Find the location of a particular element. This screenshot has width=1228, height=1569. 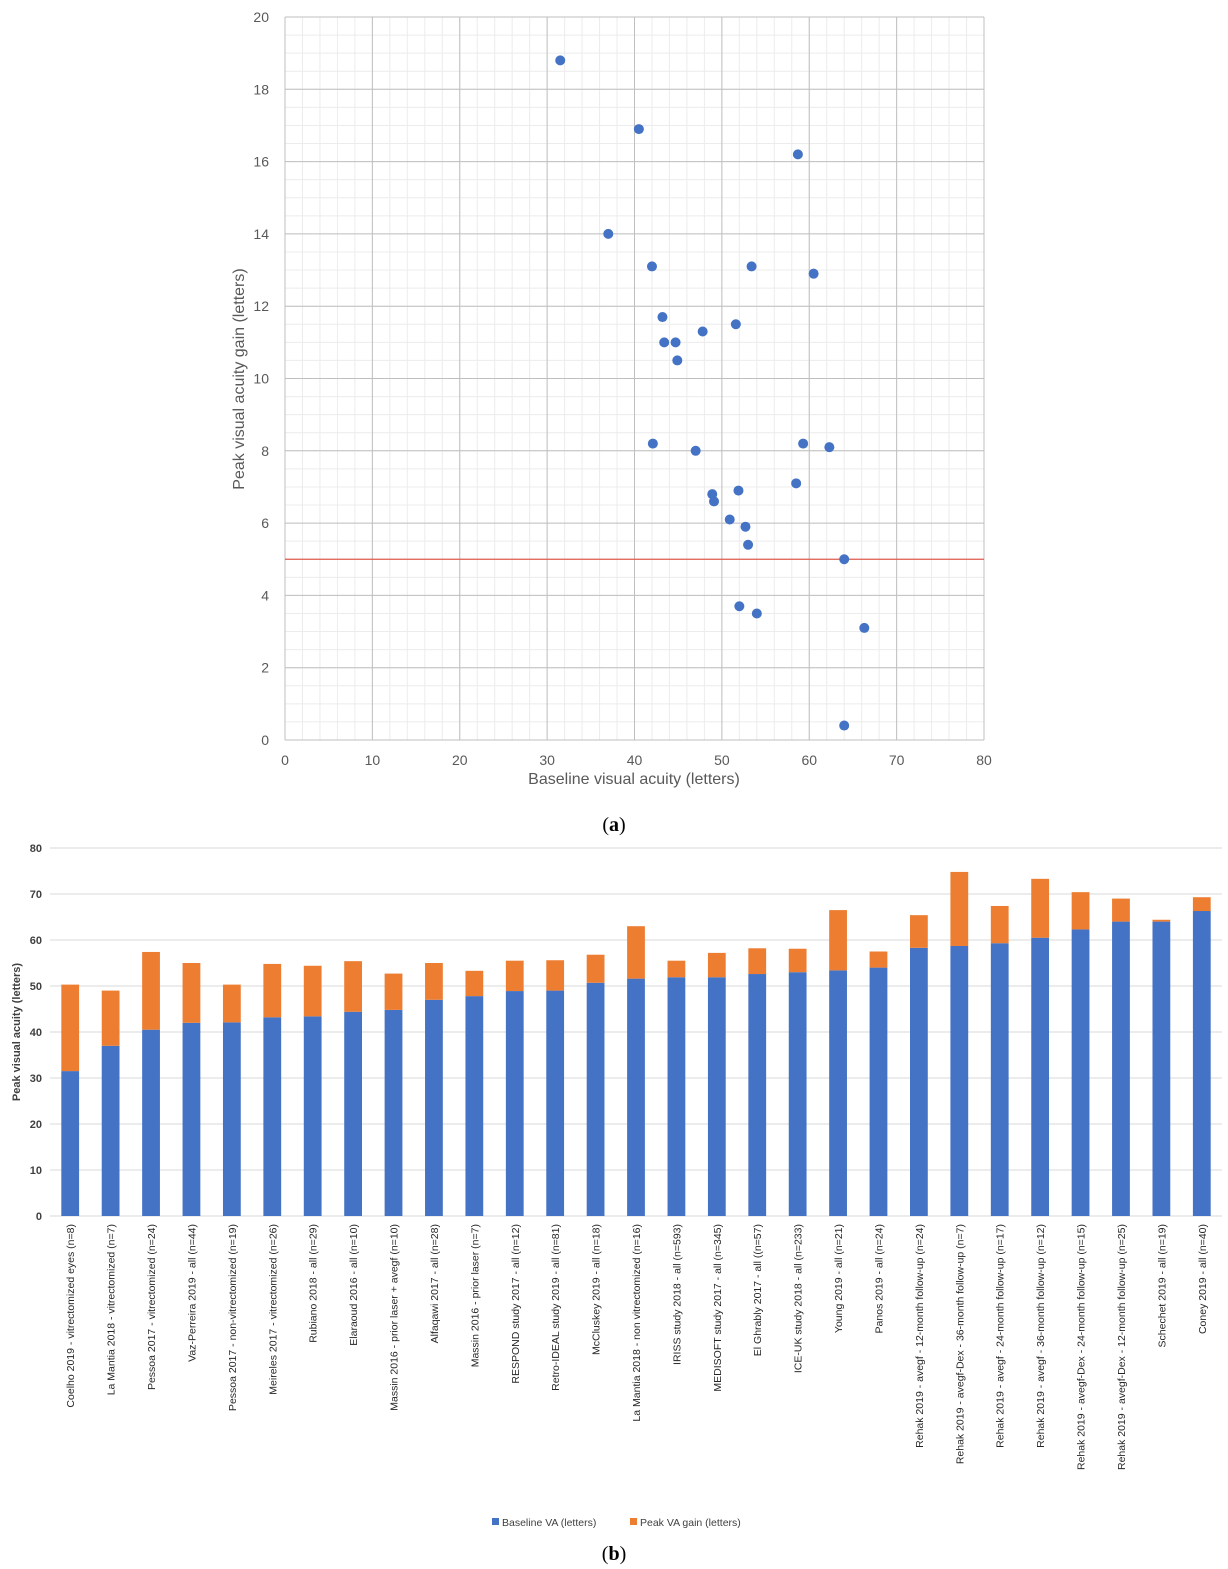

legend-label-gain: Peak VA gain (letters) is located at coordinates (690, 1523).